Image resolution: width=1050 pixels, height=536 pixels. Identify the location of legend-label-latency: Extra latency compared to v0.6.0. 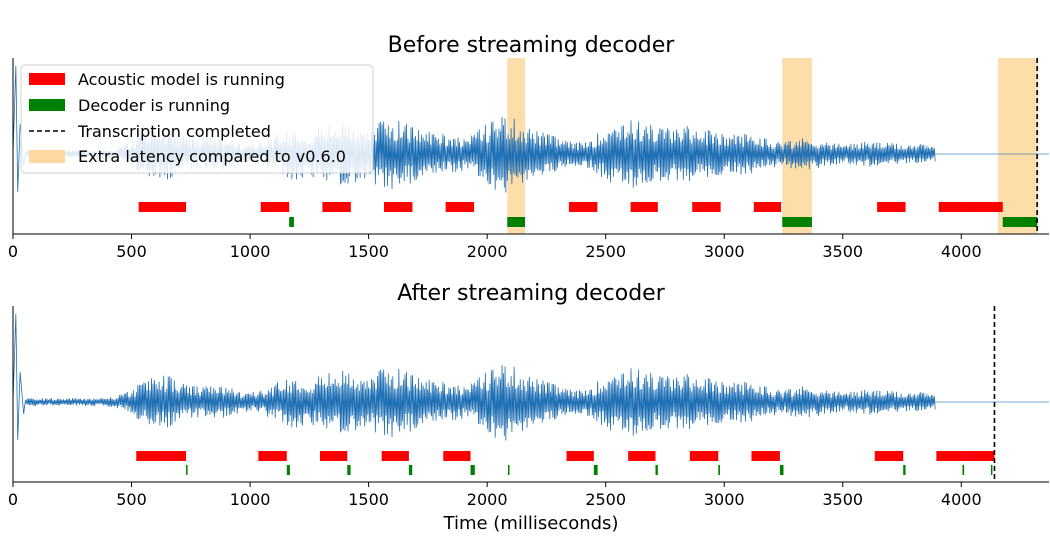
(212, 156).